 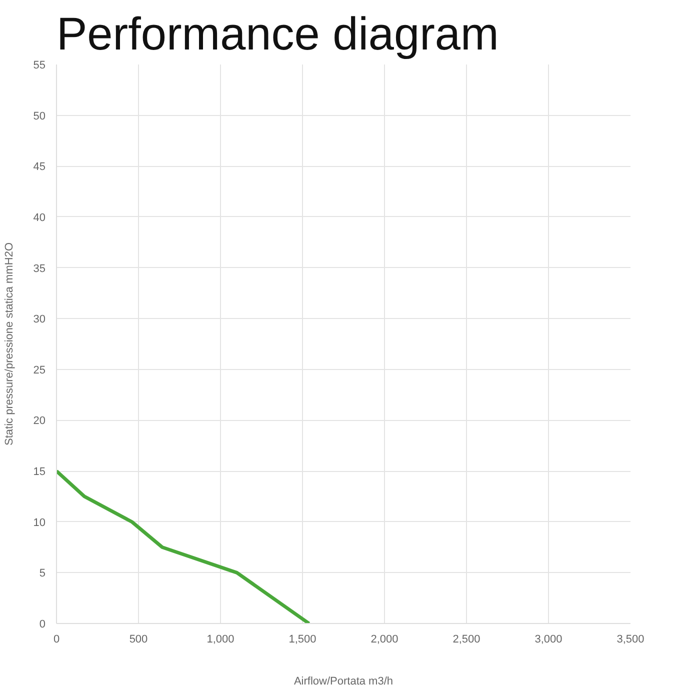 What do you see at coordinates (220, 640) in the screenshot?
I see `x-tick-label: 1,000` at bounding box center [220, 640].